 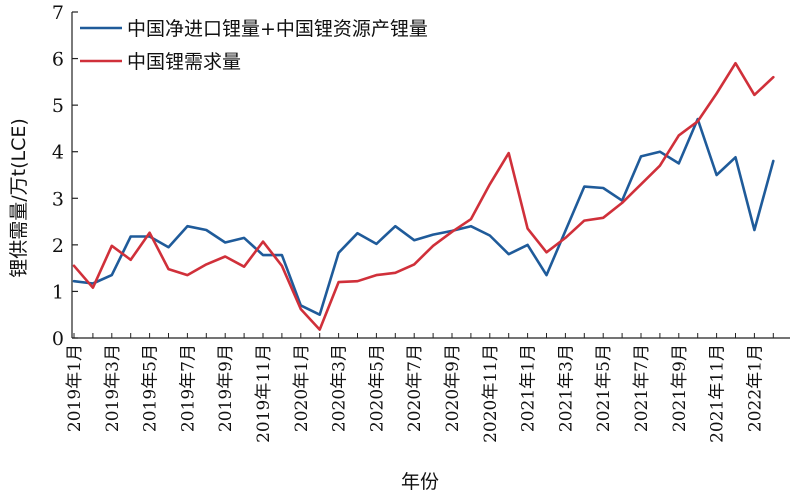 What do you see at coordinates (58, 106) in the screenshot?
I see `y-tick-label: 5` at bounding box center [58, 106].